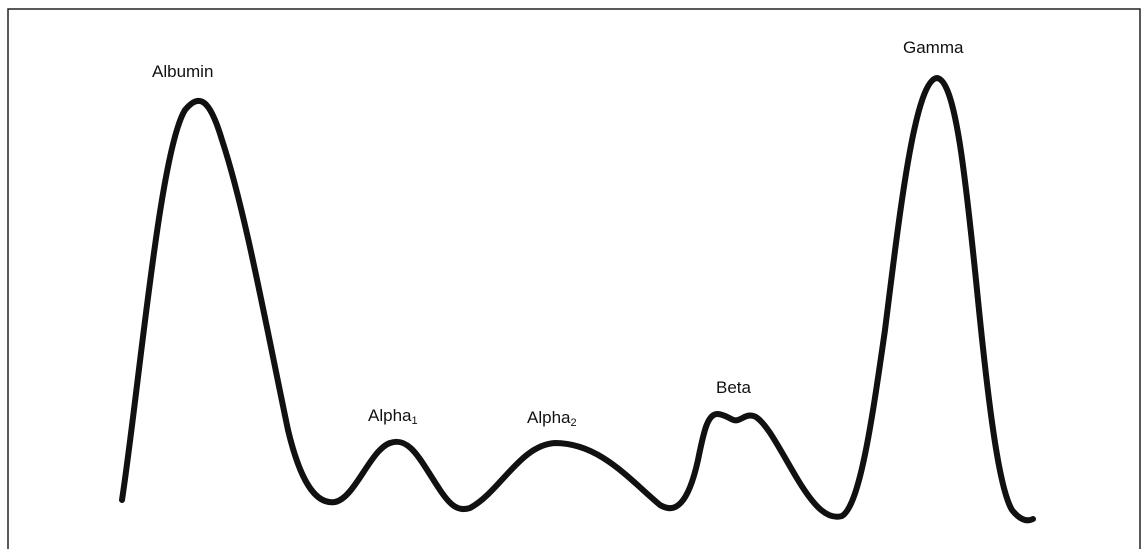  I want to click on label-alpha2: Alpha2, so click(552, 418).